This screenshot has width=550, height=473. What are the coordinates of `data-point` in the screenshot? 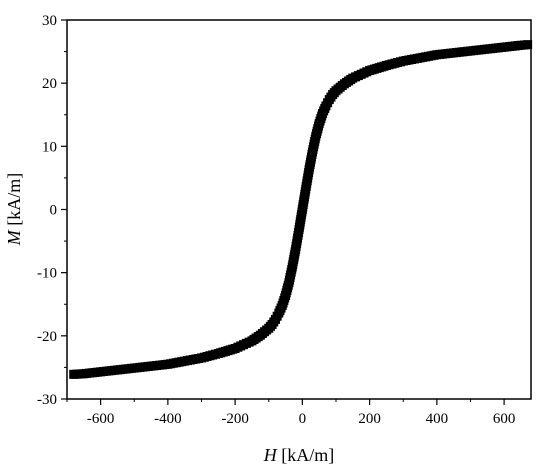 It's located at (528, 45).